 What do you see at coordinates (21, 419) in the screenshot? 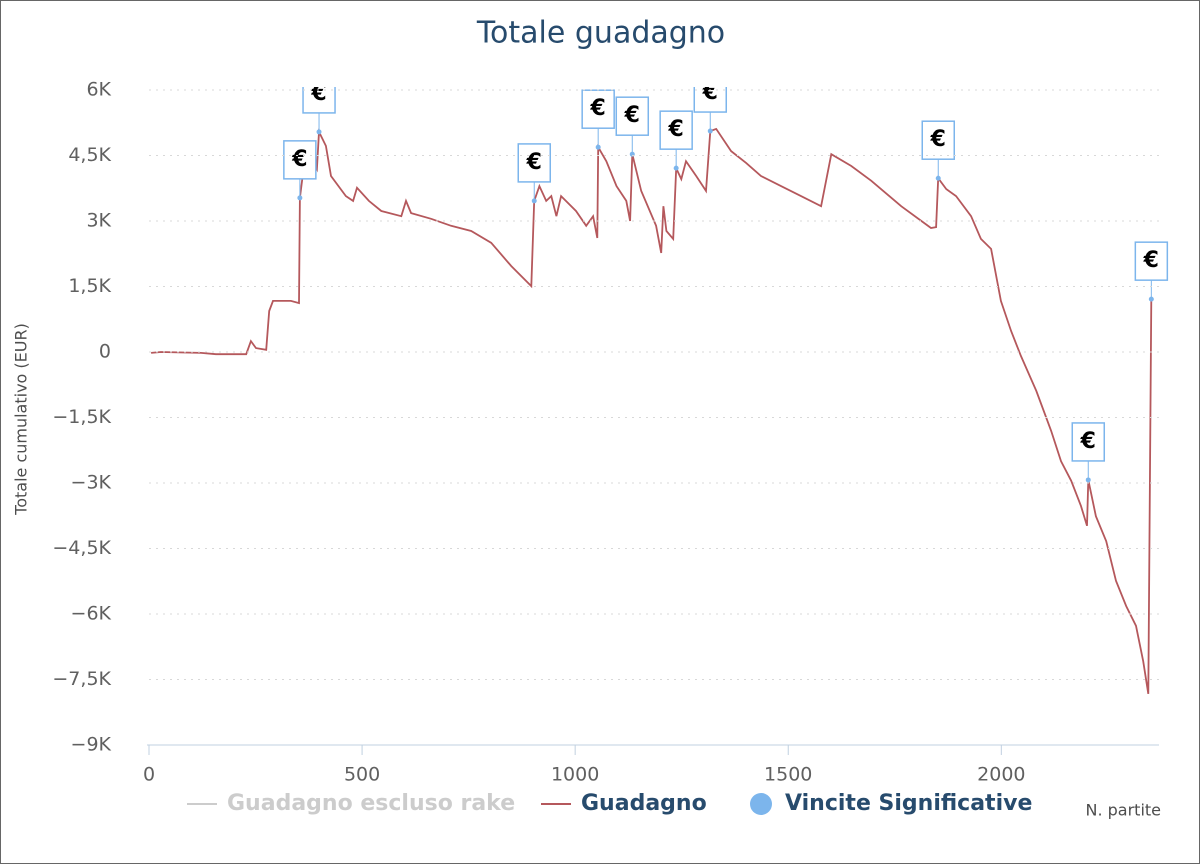
I see `y-axis-title: Totale cumulativo (EUR)` at bounding box center [21, 419].